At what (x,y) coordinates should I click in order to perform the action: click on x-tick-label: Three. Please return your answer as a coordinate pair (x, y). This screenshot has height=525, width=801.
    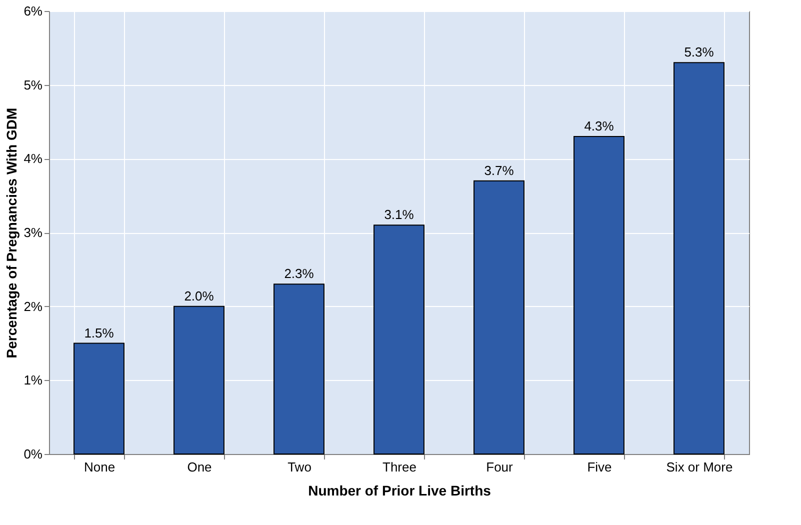
    Looking at the image, I should click on (399, 467).